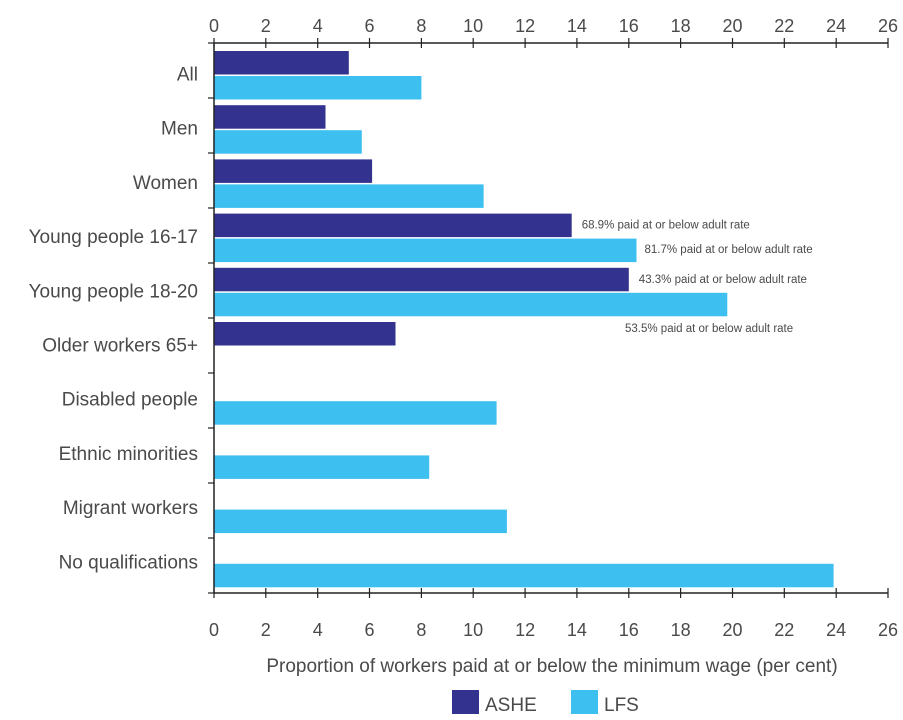  Describe the element at coordinates (732, 630) in the screenshot. I see `x-tick-label-bottom: 20` at that location.